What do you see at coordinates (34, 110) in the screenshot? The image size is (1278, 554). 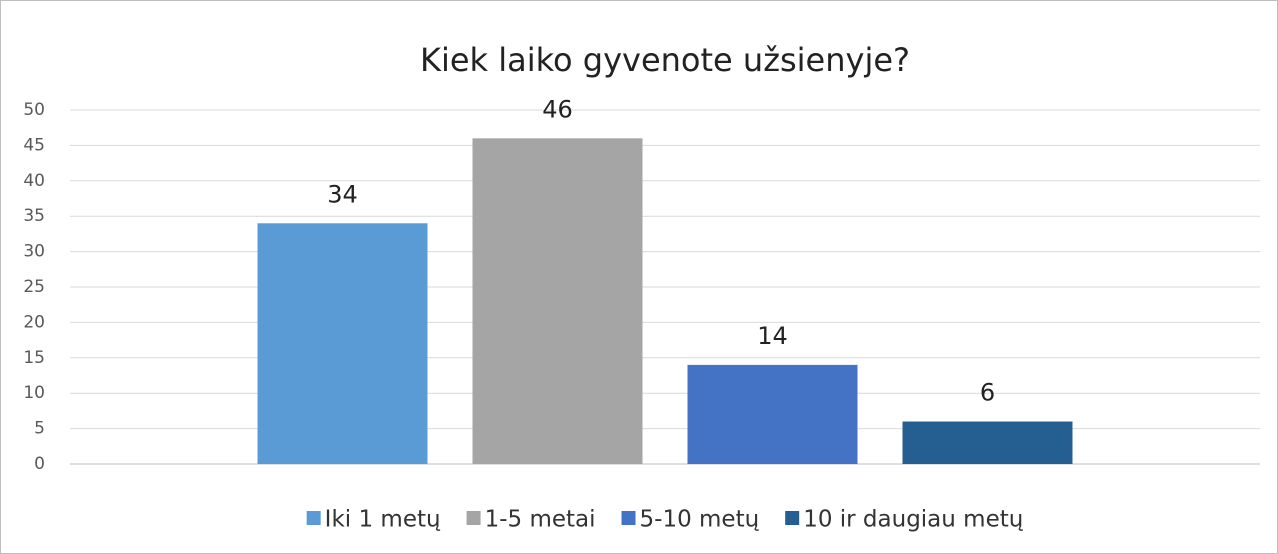 I see `y-tick-label: 50` at bounding box center [34, 110].